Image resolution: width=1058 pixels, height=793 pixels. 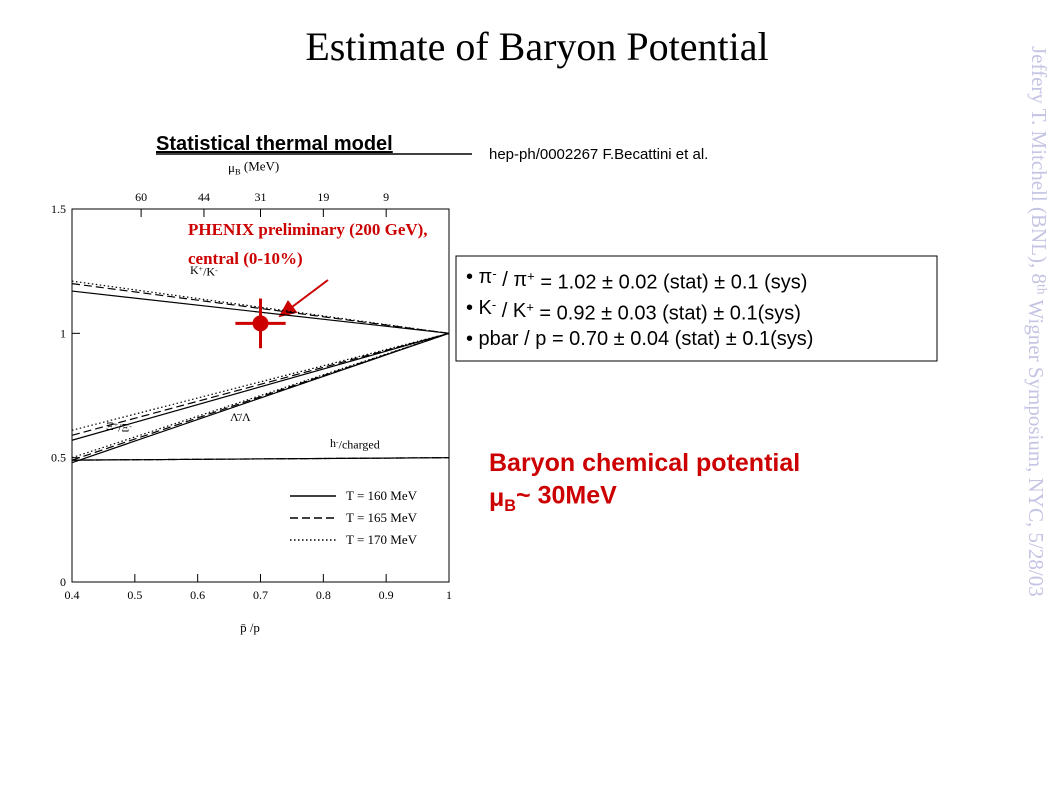 What do you see at coordinates (260, 166) in the screenshot?
I see `text-piece: (MeV)` at bounding box center [260, 166].